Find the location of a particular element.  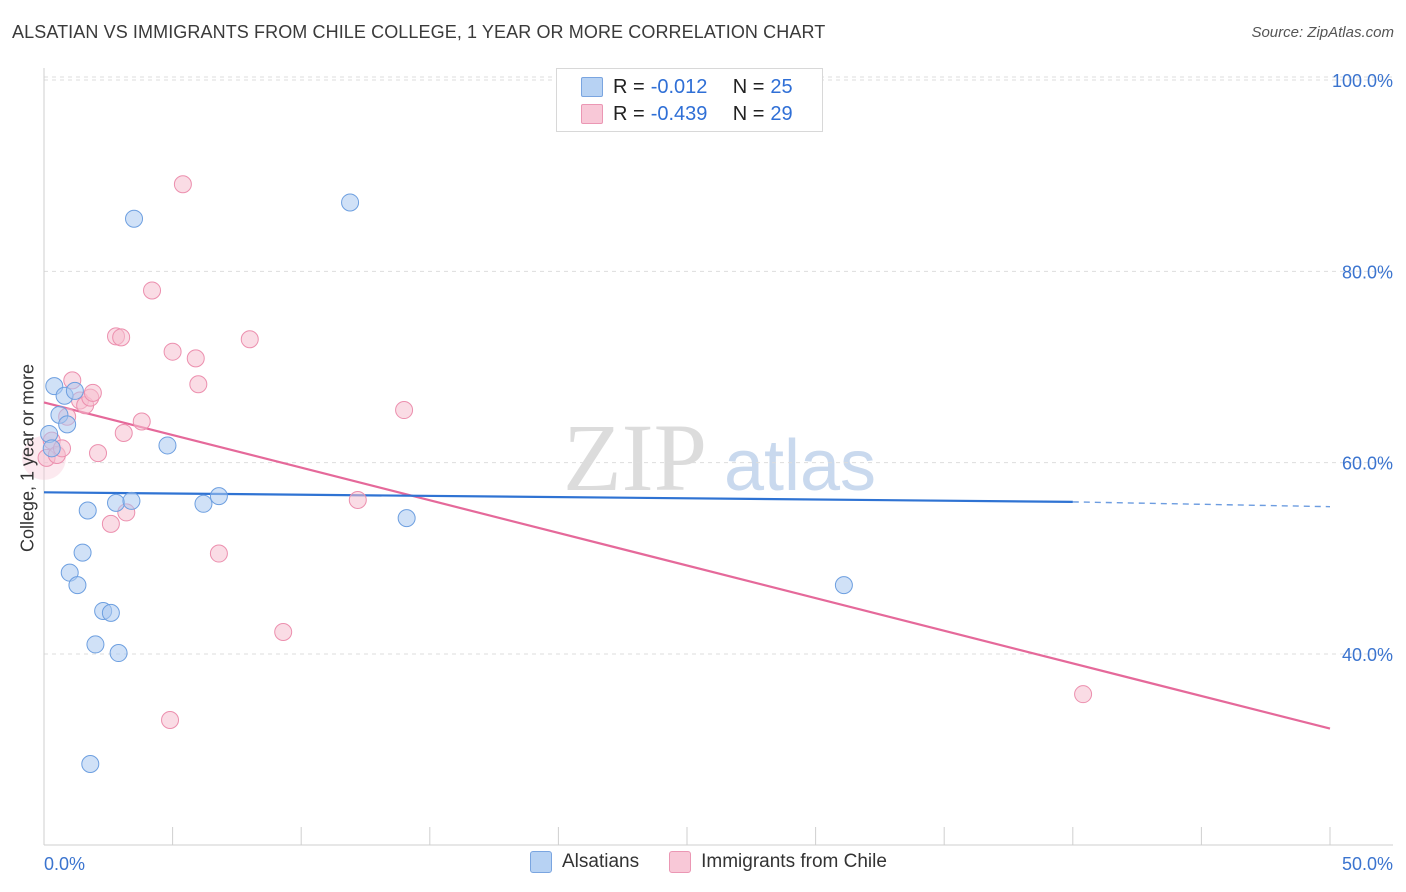

legend-n-value: 29 is located at coordinates (781, 113).